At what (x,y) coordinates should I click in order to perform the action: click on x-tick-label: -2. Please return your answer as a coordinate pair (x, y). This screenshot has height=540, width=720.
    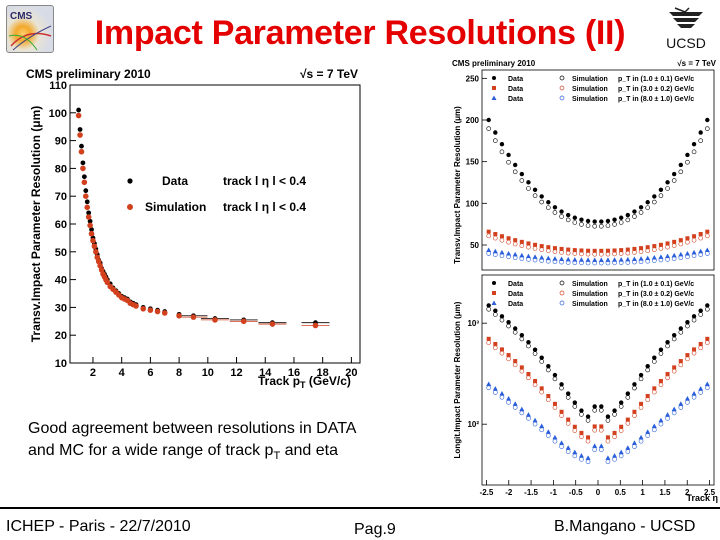
    Looking at the image, I should click on (509, 492).